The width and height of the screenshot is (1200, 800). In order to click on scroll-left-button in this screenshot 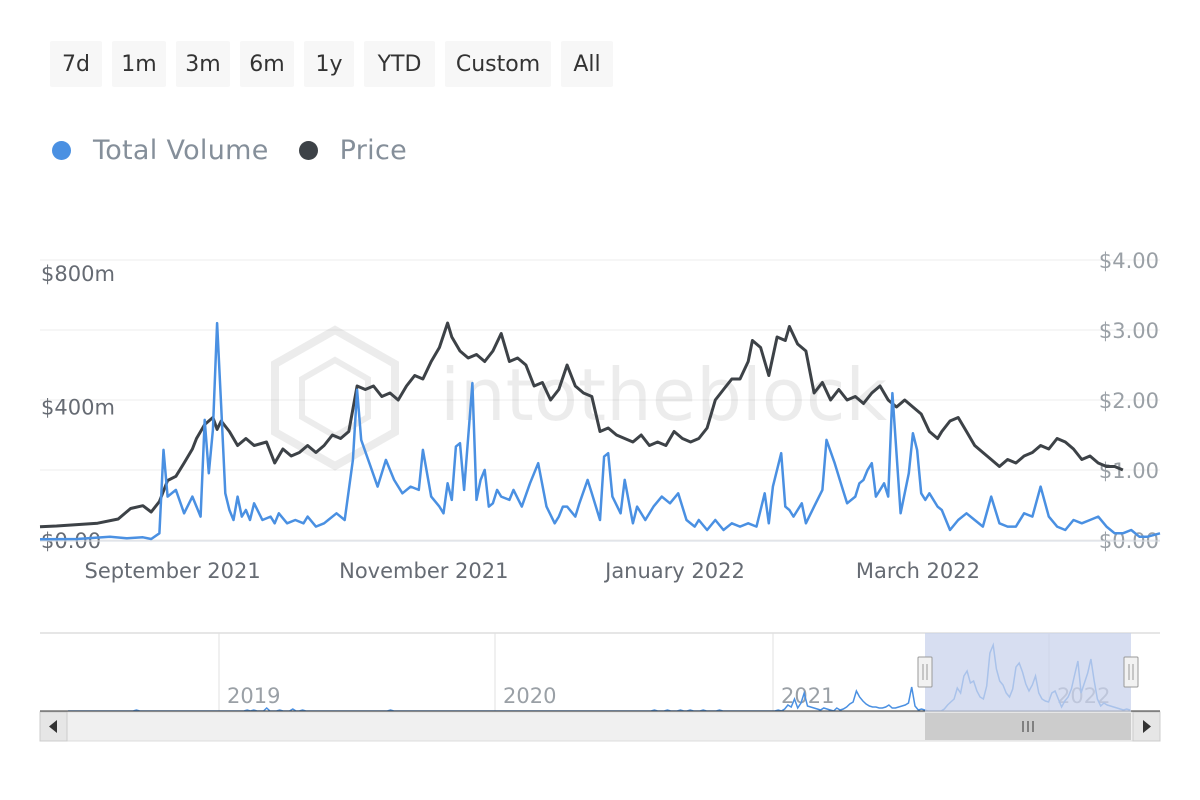, I will do `click(53, 726)`.